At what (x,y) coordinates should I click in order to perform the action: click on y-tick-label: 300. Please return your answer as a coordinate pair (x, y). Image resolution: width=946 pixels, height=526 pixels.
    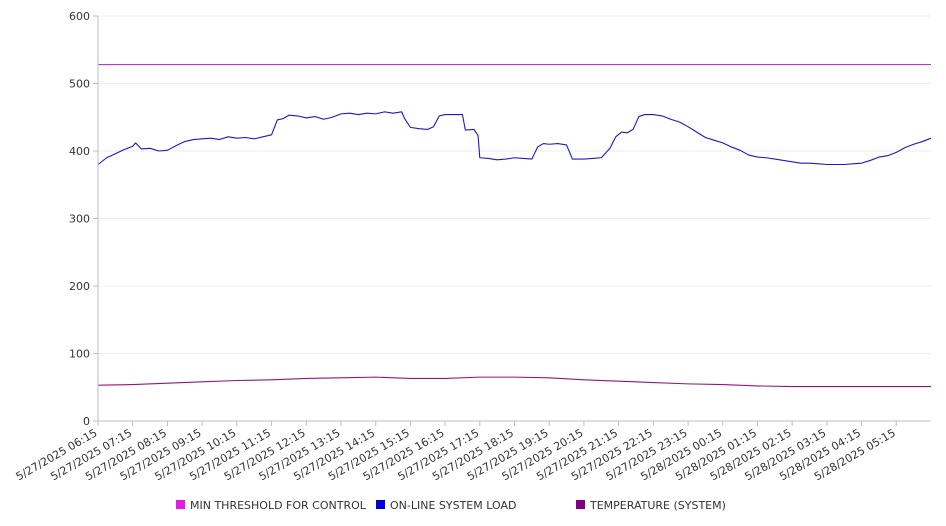
    Looking at the image, I should click on (79, 219).